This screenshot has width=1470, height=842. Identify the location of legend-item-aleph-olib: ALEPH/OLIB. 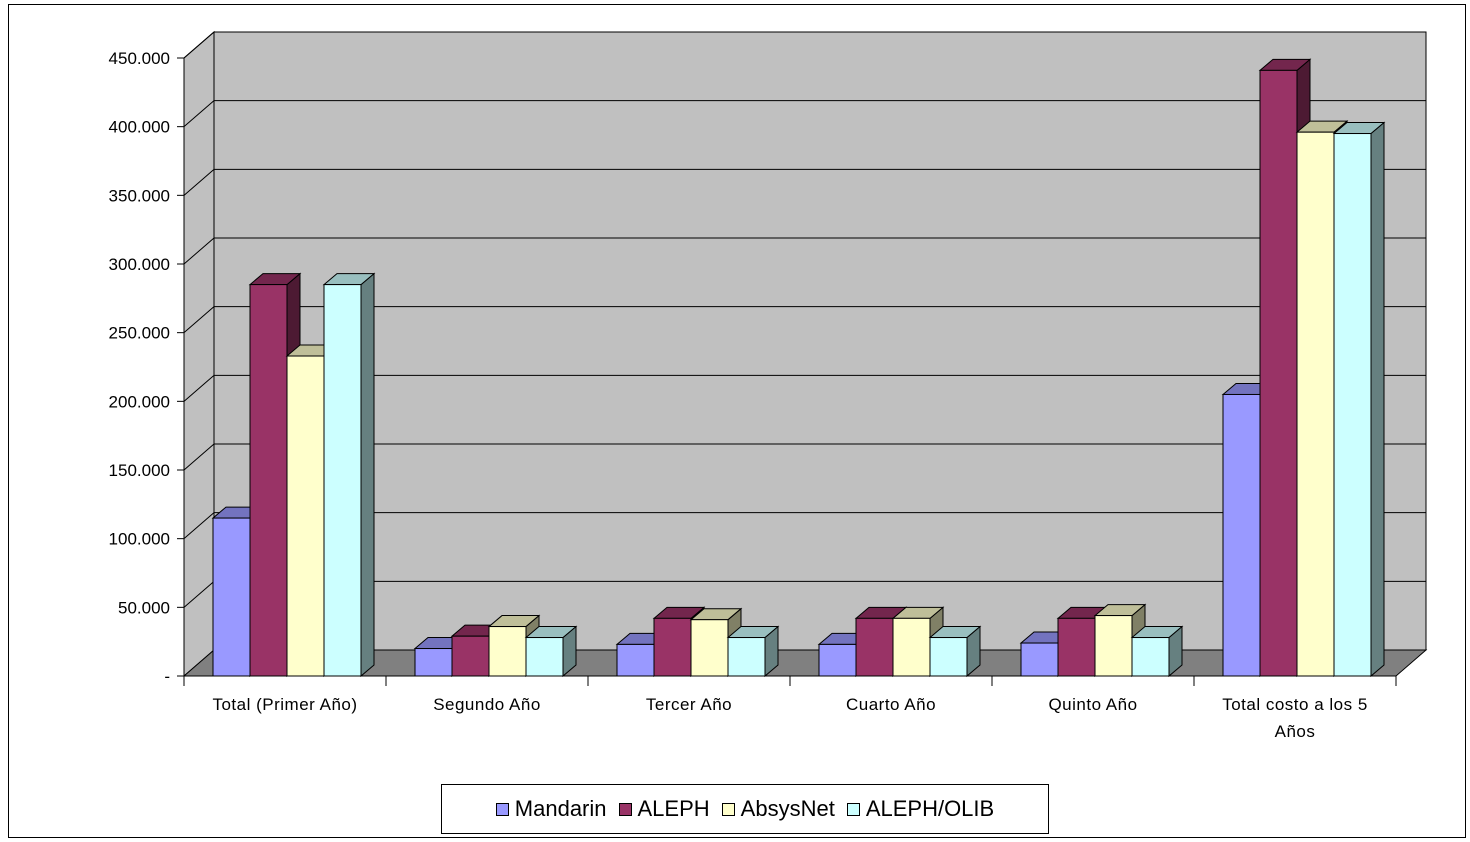
(920, 809).